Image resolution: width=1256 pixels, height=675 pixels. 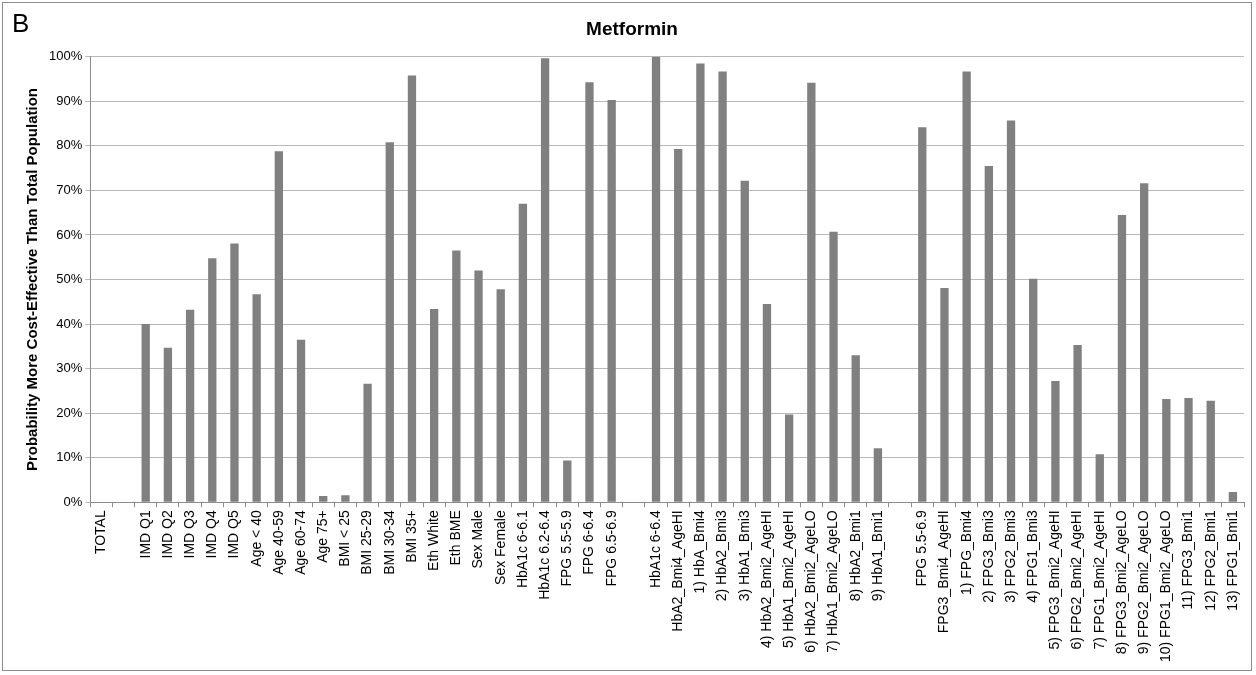 I want to click on x-tick-label: IMD Q3, so click(x=188, y=534).